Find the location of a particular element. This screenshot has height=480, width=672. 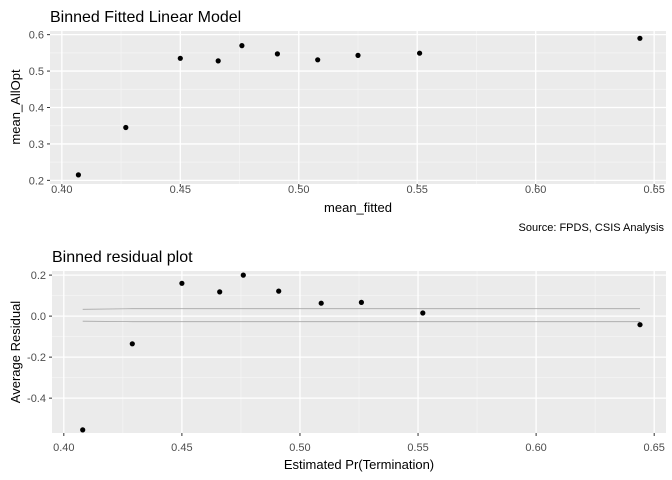

y-axis-ticks: 0.2 0.3 0.4 0.5 0.6 is located at coordinates (39, 108).